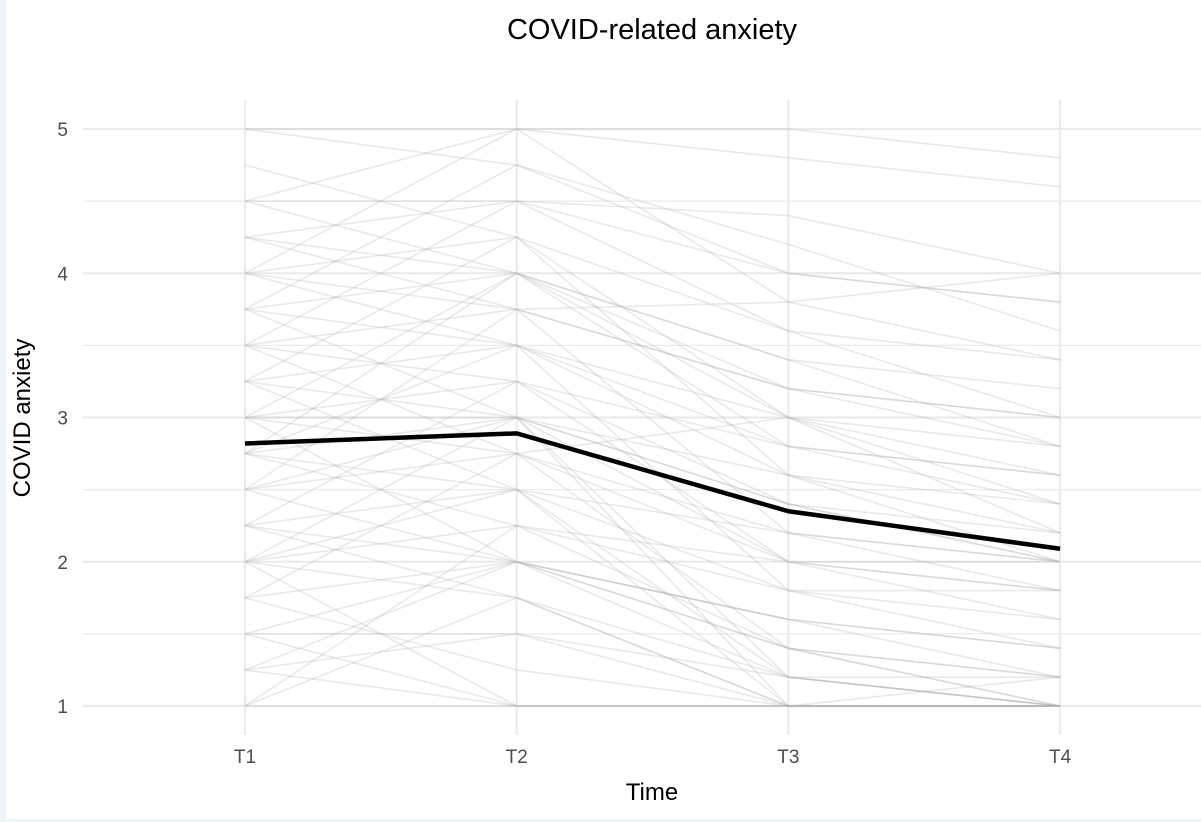 The width and height of the screenshot is (1201, 822). I want to click on y-tick-label: 3, so click(62, 419).